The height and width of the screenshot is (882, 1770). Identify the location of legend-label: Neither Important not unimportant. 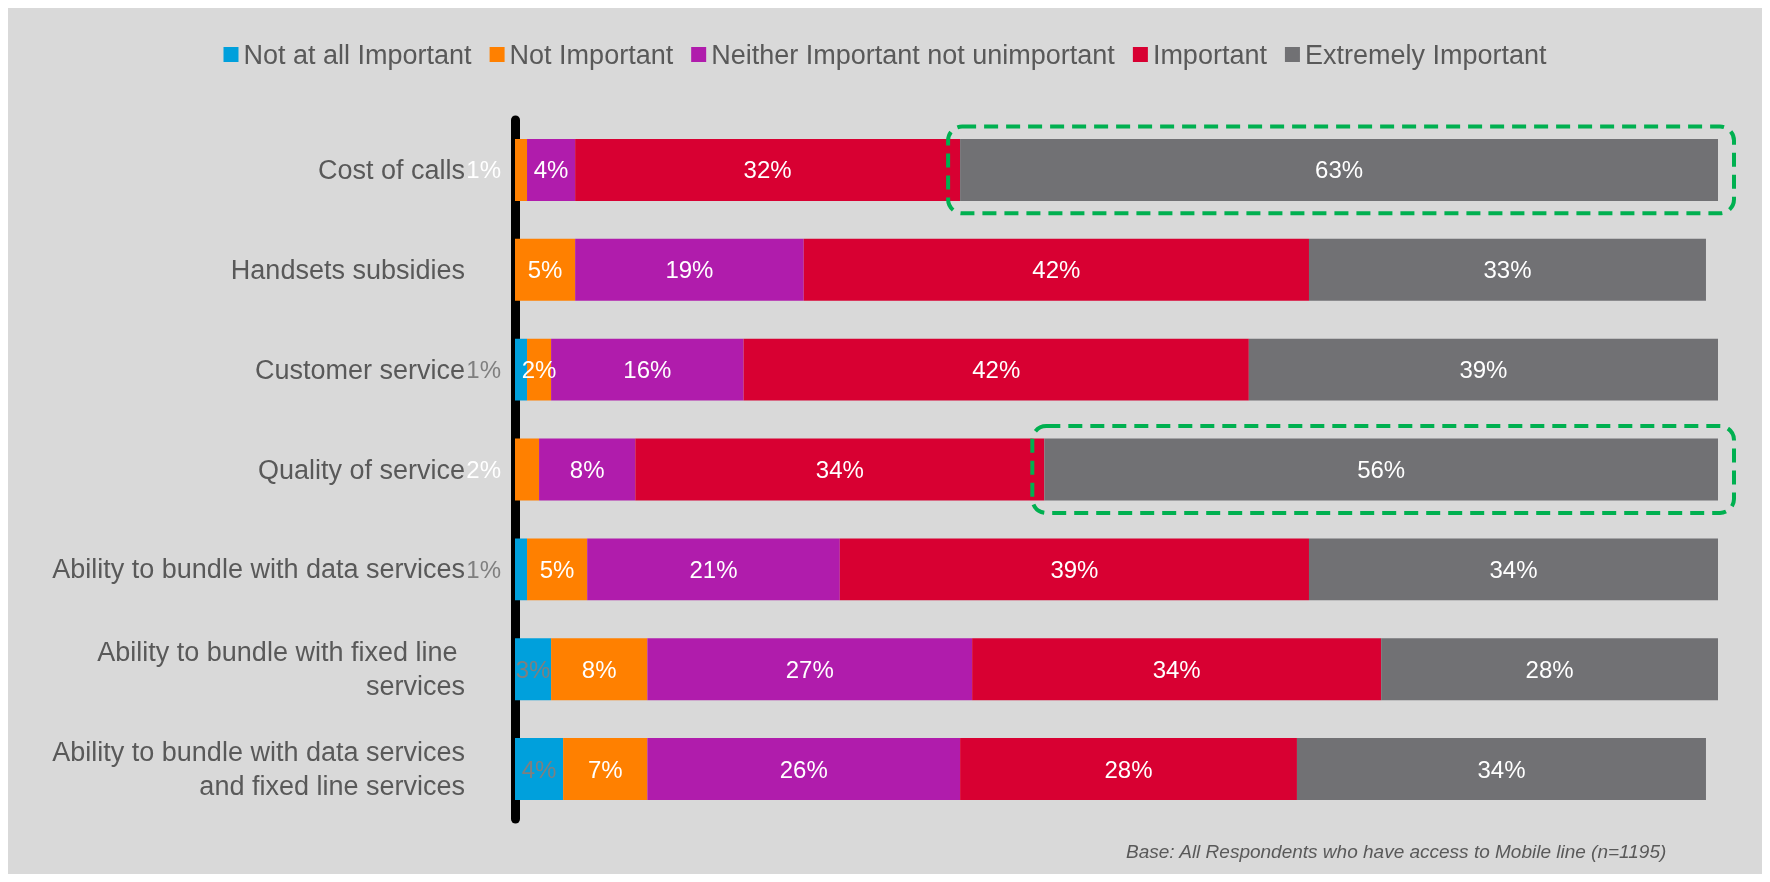
(913, 54).